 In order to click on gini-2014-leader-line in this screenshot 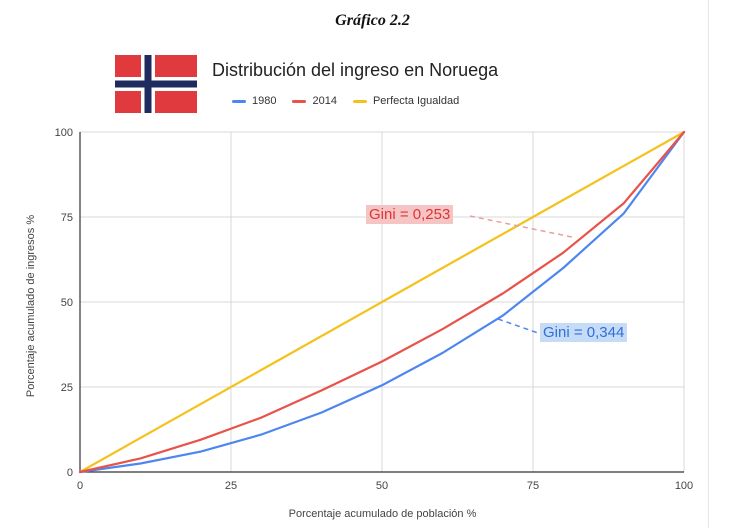, I will do `click(521, 226)`.